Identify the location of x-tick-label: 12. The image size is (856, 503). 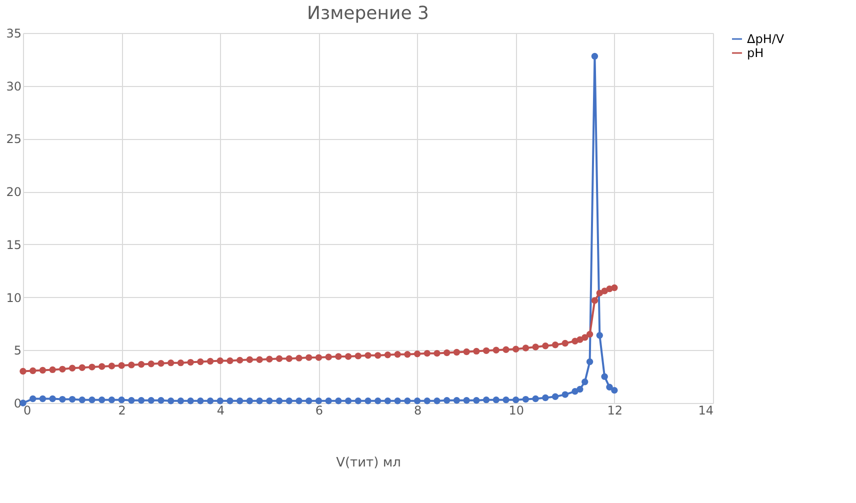
(615, 411).